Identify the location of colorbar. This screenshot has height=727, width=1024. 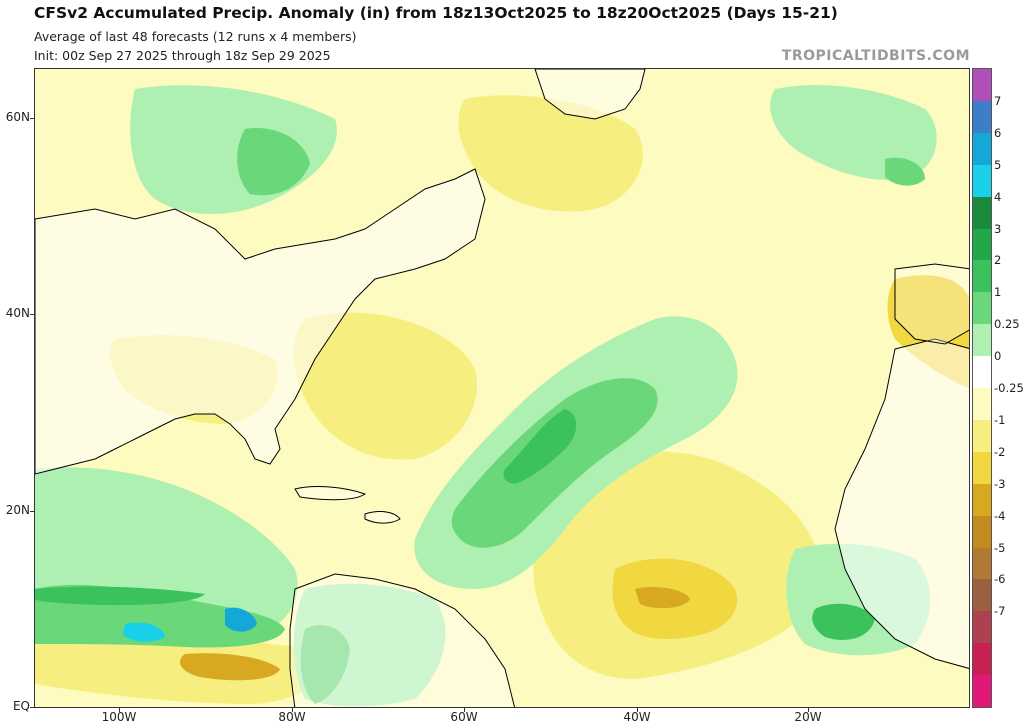
(982, 388).